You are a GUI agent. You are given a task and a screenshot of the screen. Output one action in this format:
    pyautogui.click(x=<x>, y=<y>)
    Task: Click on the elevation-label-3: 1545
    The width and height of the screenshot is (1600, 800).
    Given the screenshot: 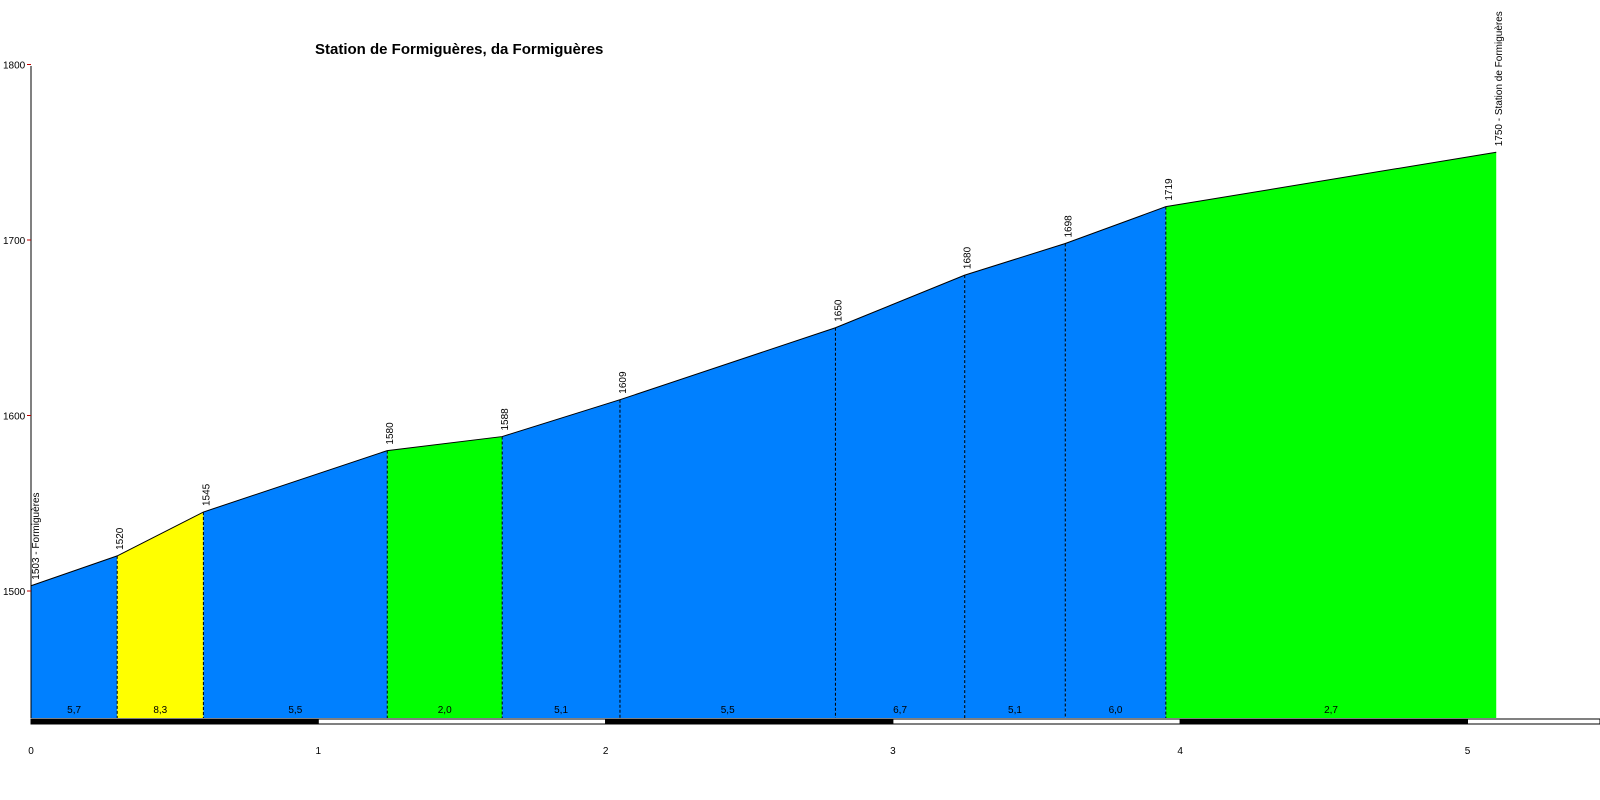 What is the action you would take?
    pyautogui.click(x=206, y=494)
    